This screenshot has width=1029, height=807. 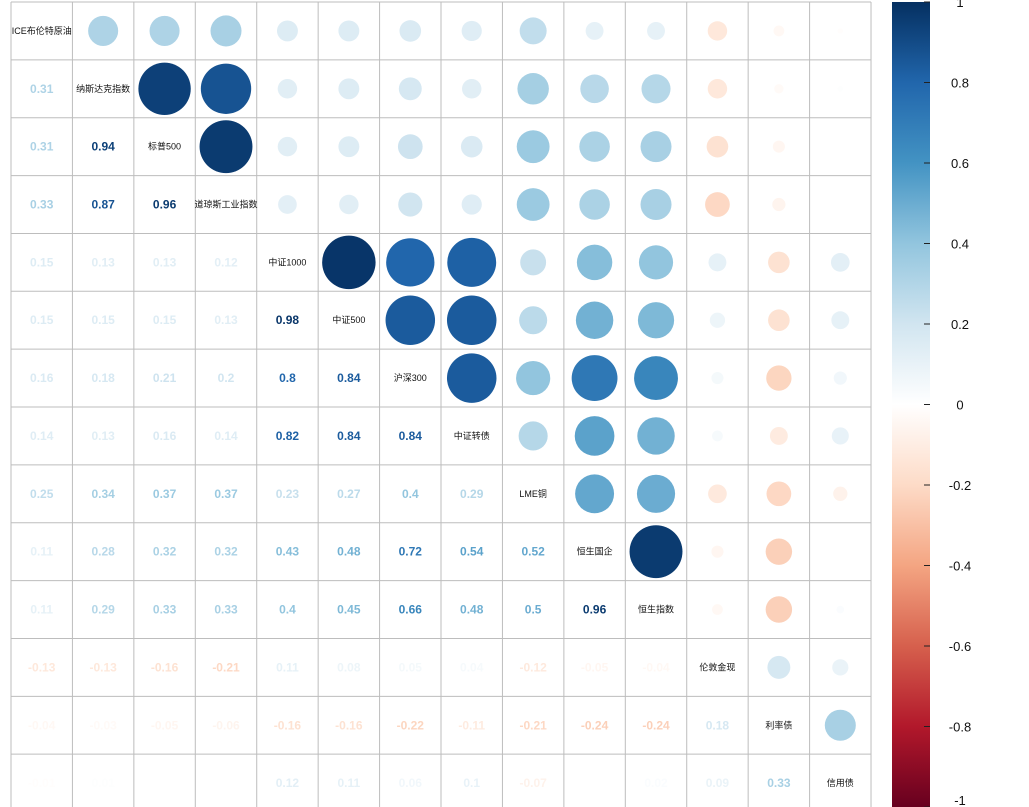 What do you see at coordinates (103, 783) in the screenshot?
I see `correlation-value: 0.01` at bounding box center [103, 783].